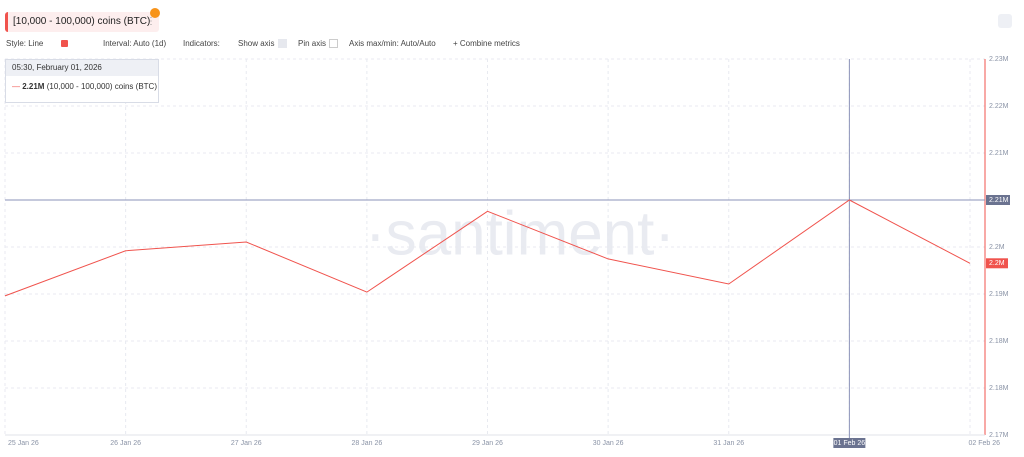 The width and height of the screenshot is (1024, 457). I want to click on metric-chip: [10,000 - 100,000) coins (BTC) ⋮, so click(82, 22).